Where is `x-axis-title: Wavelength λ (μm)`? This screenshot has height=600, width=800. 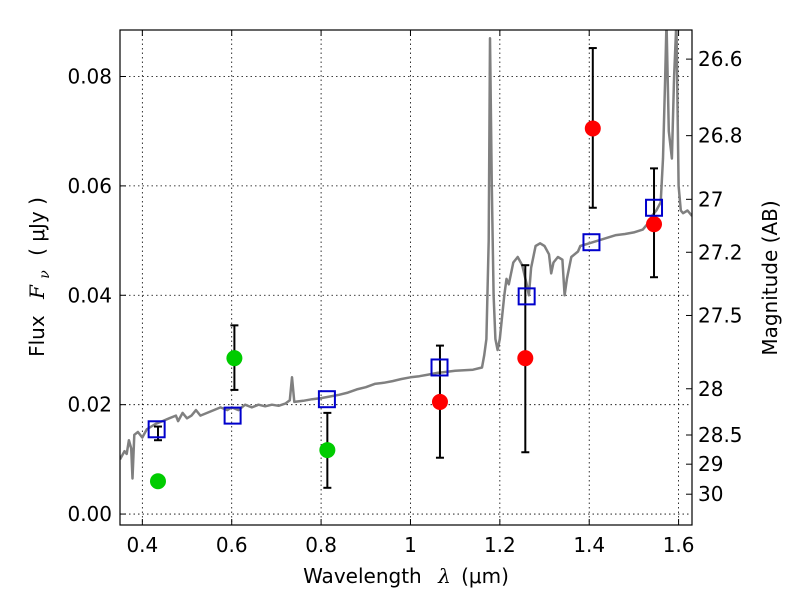
x-axis-title: Wavelength λ (μm) is located at coordinates (406, 576).